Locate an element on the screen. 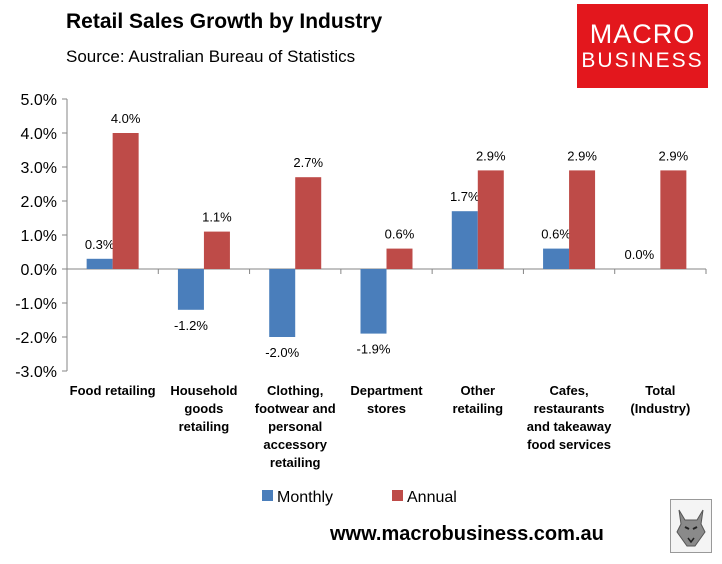 This screenshot has width=722, height=564. data-label-monthly: 0.0% is located at coordinates (640, 254).